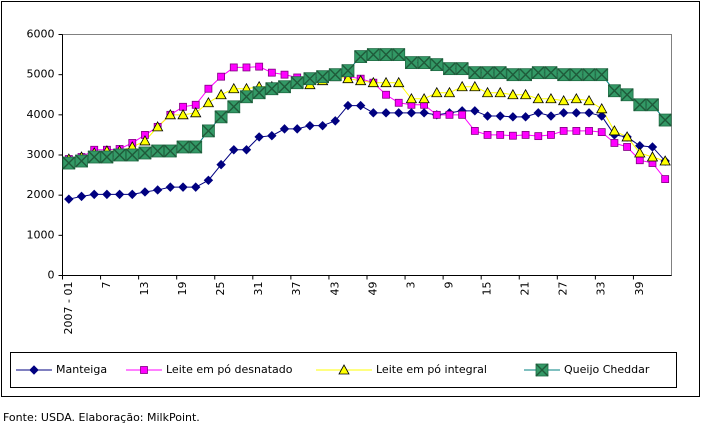  Describe the element at coordinates (41, 154) in the screenshot. I see `y-tick-label: 3000` at that location.